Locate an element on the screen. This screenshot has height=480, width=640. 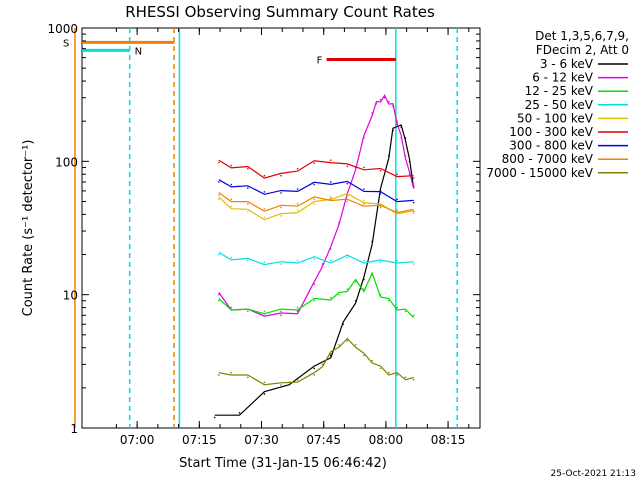
interval-marker-label: S is located at coordinates (66, 43).